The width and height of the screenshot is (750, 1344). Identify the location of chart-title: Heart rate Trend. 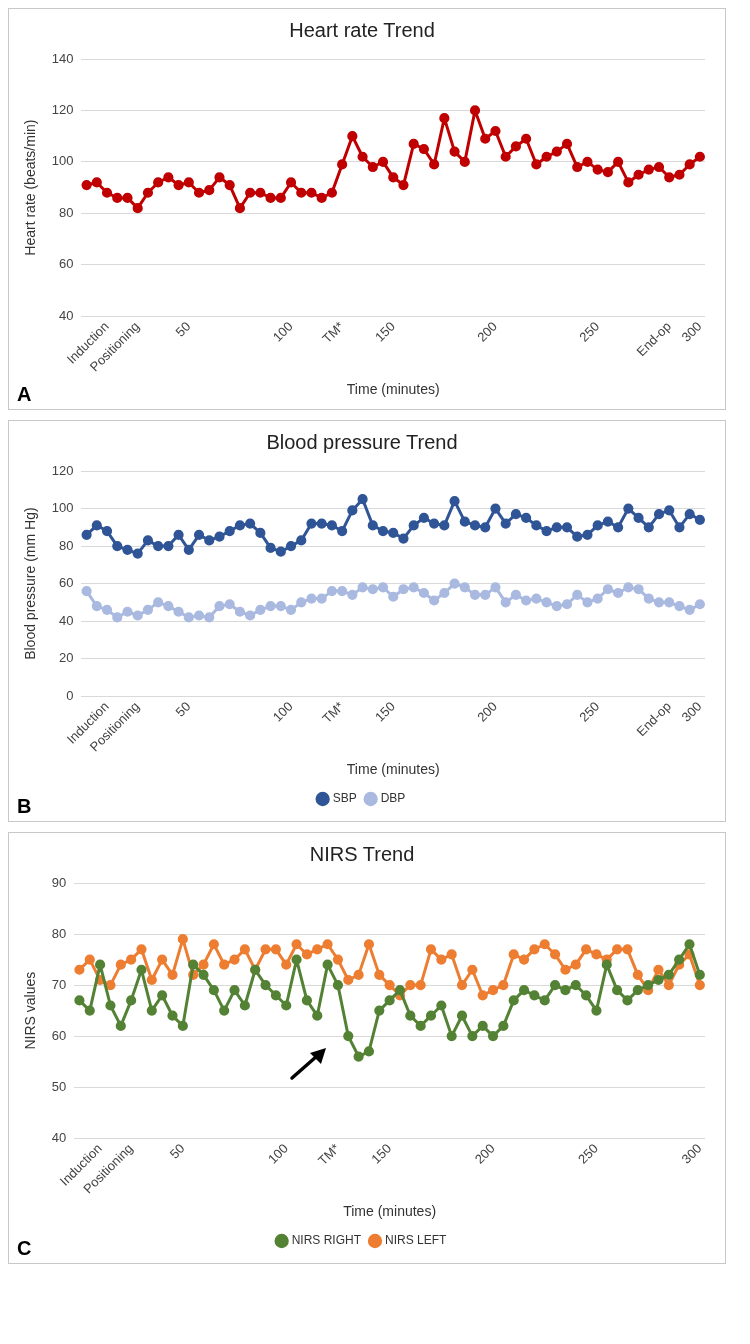
(362, 29).